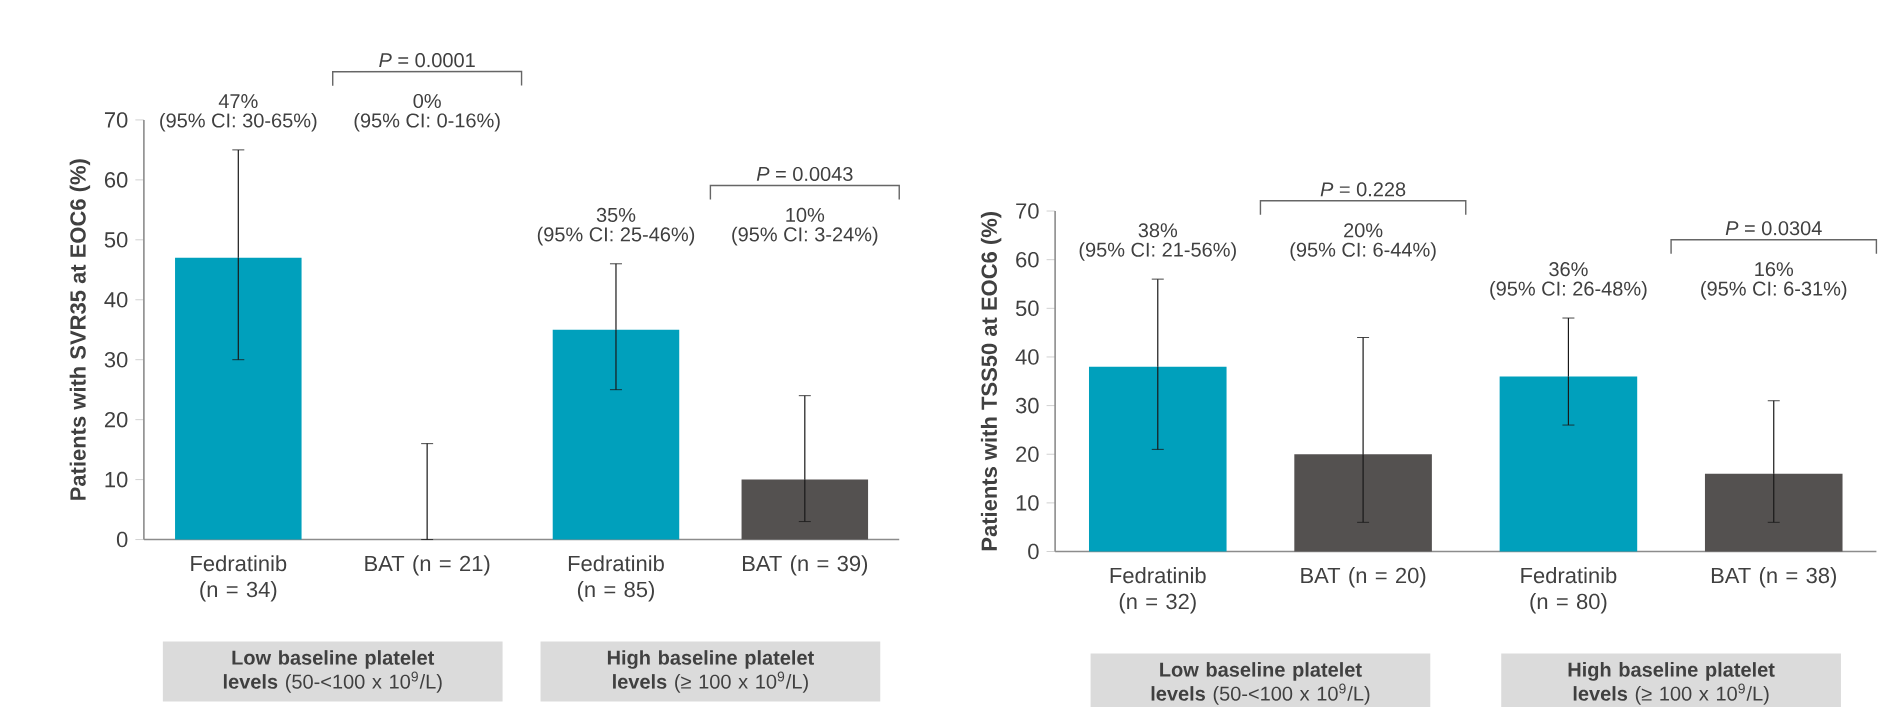  Describe the element at coordinates (991, 381) in the screenshot. I see `y-axis-title: Patients with TSS50 at EOC6 (%)` at that location.